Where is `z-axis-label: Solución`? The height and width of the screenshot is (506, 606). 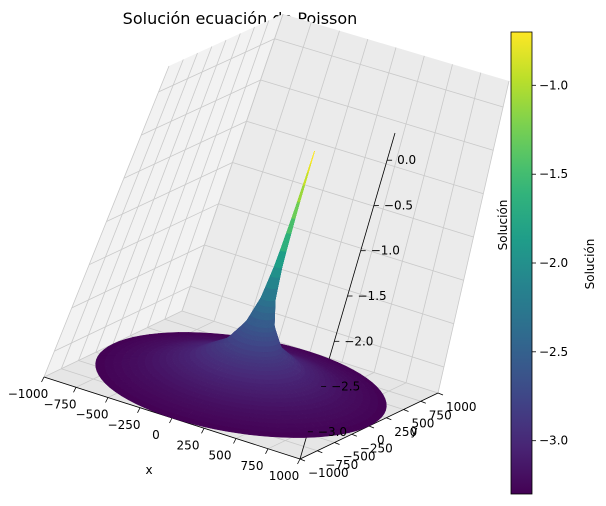
z-axis-label: Solución is located at coordinates (503, 225).